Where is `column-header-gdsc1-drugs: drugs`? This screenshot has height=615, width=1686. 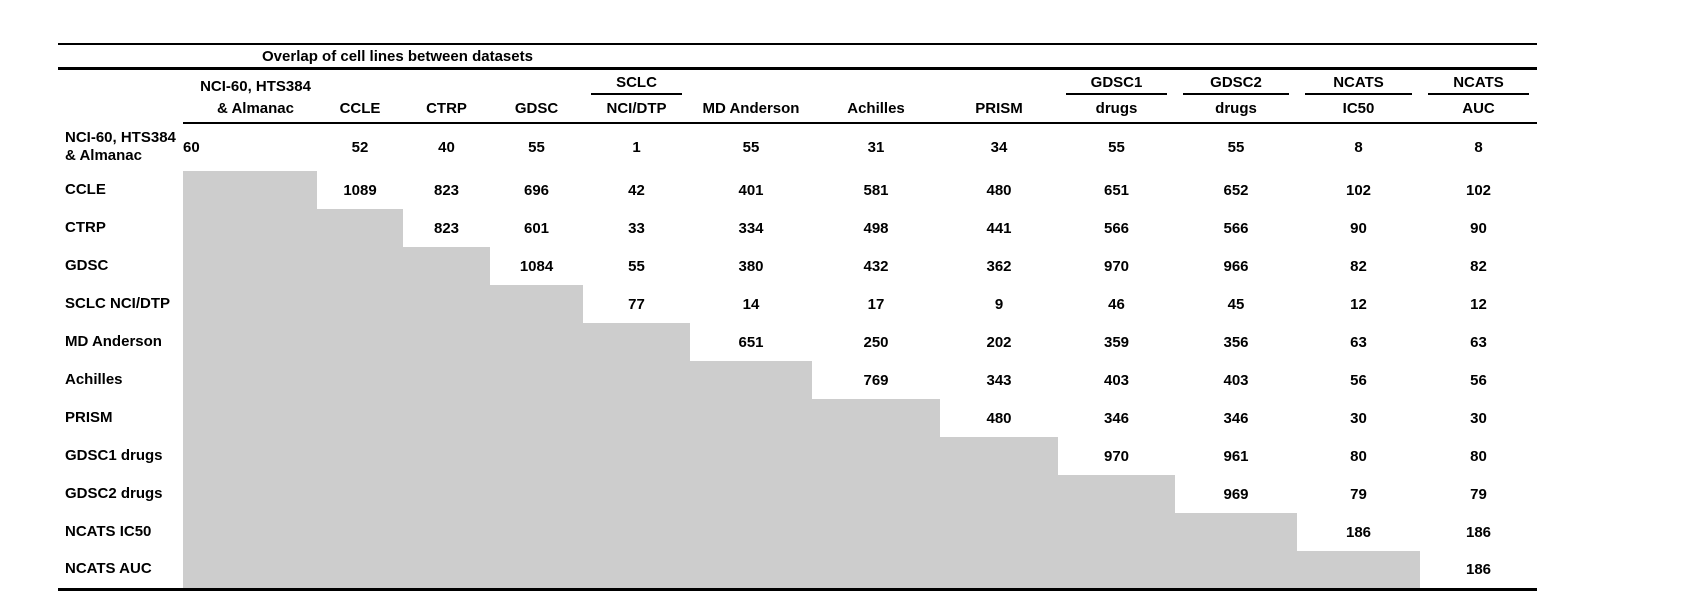 column-header-gdsc1-drugs: drugs is located at coordinates (1116, 109).